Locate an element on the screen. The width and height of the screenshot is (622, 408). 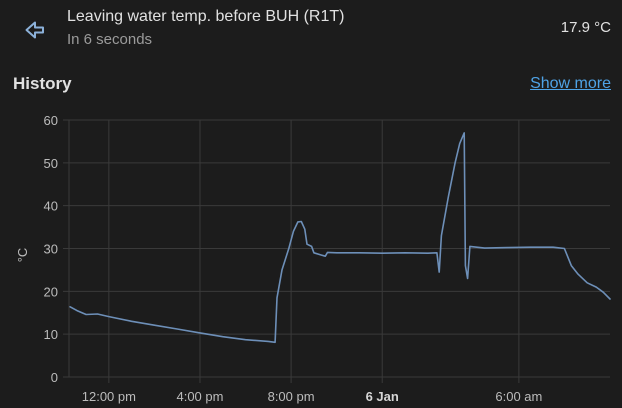
y-tick-label: 30 is located at coordinates (51, 249).